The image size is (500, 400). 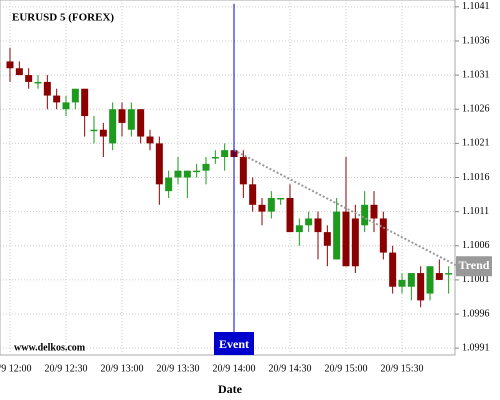 What do you see at coordinates (50, 347) in the screenshot?
I see `source-label: www.delkos.com` at bounding box center [50, 347].